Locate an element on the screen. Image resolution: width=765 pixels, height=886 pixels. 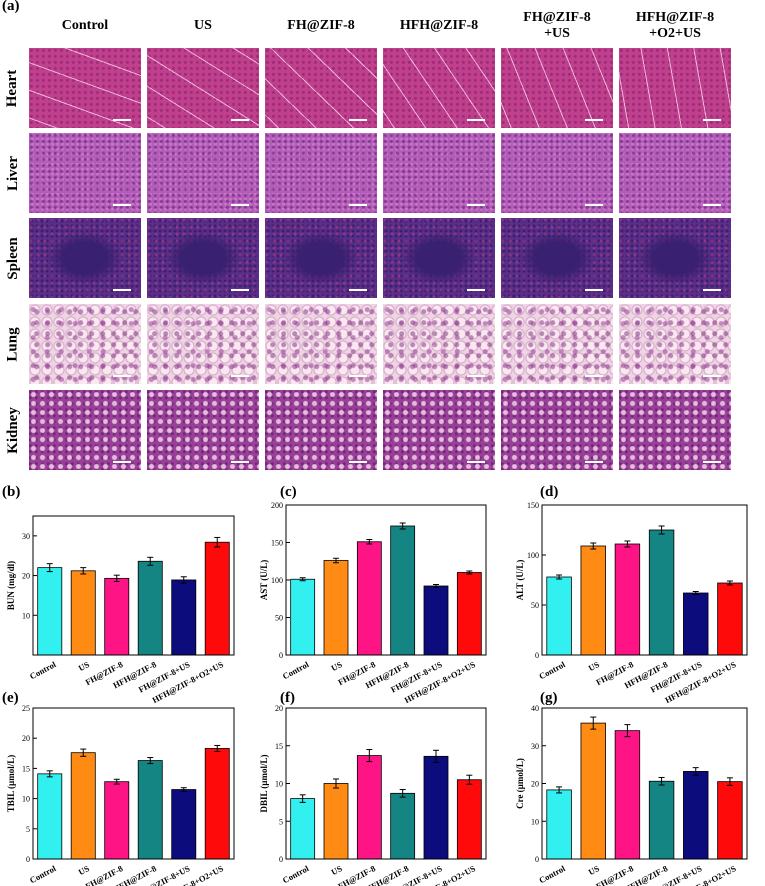
y-tick-label: 15 is located at coordinates (279, 746).